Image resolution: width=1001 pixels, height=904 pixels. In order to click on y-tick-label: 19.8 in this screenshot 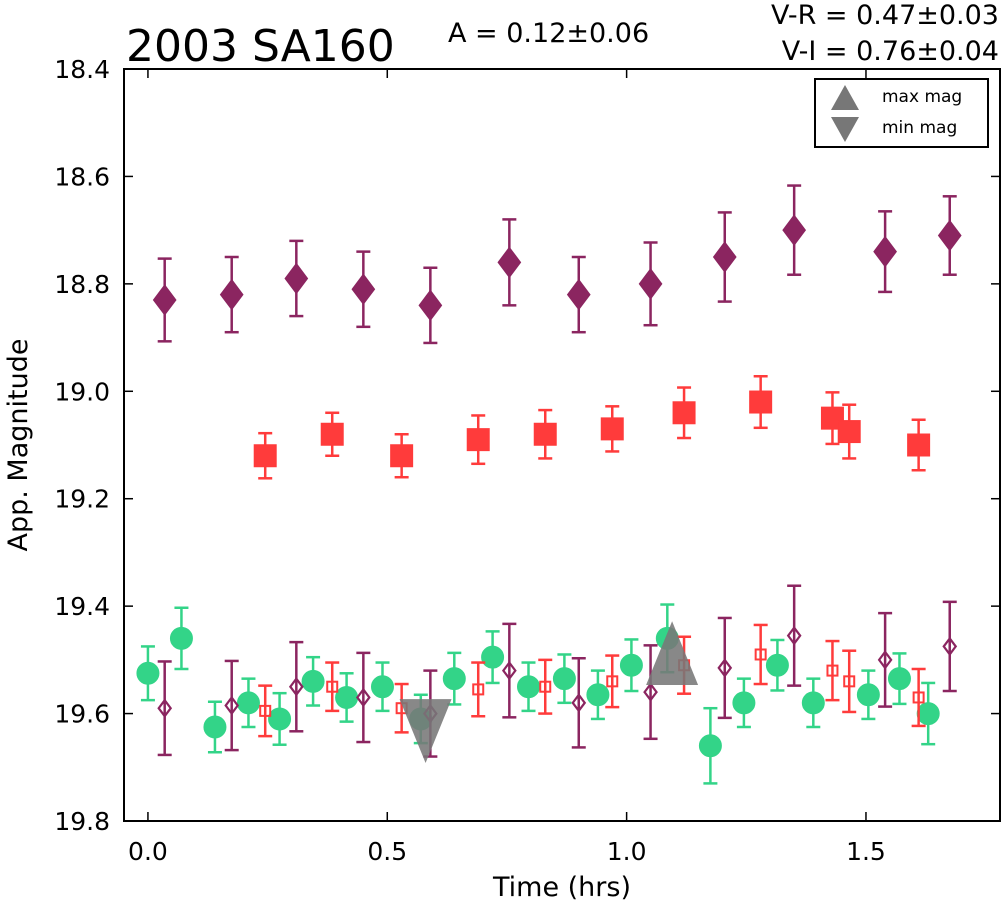, I will do `click(82, 821)`.